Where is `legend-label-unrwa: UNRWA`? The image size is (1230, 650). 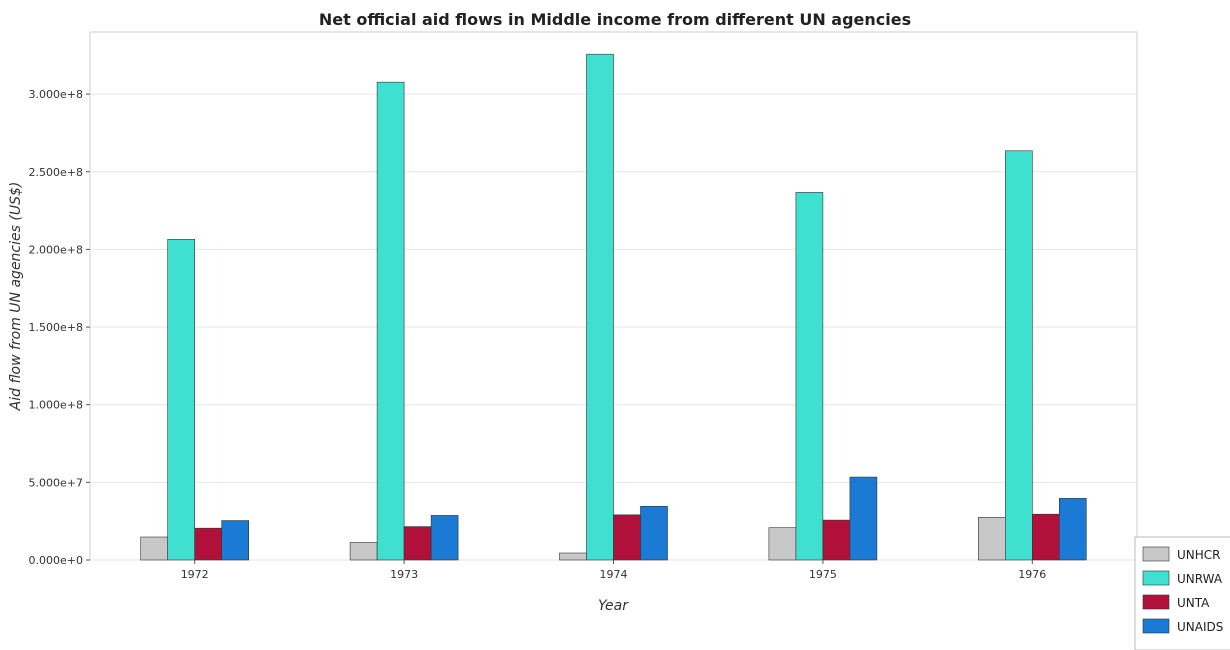
legend-label-unrwa: UNRWA is located at coordinates (1200, 579).